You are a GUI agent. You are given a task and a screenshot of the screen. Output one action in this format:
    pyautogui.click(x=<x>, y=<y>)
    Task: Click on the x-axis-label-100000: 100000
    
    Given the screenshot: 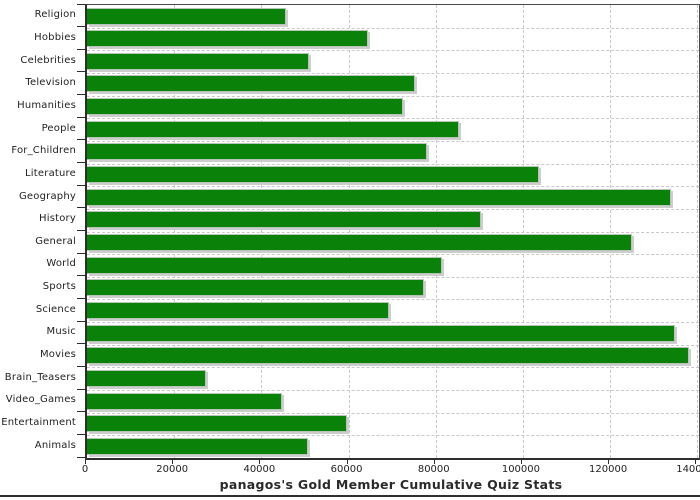 What is the action you would take?
    pyautogui.click(x=521, y=469)
    